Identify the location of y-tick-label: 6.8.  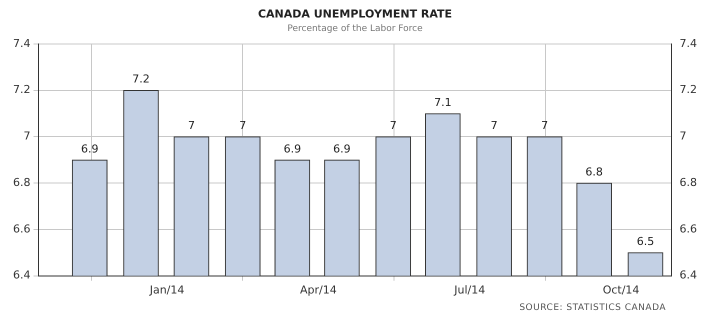
(21, 182).